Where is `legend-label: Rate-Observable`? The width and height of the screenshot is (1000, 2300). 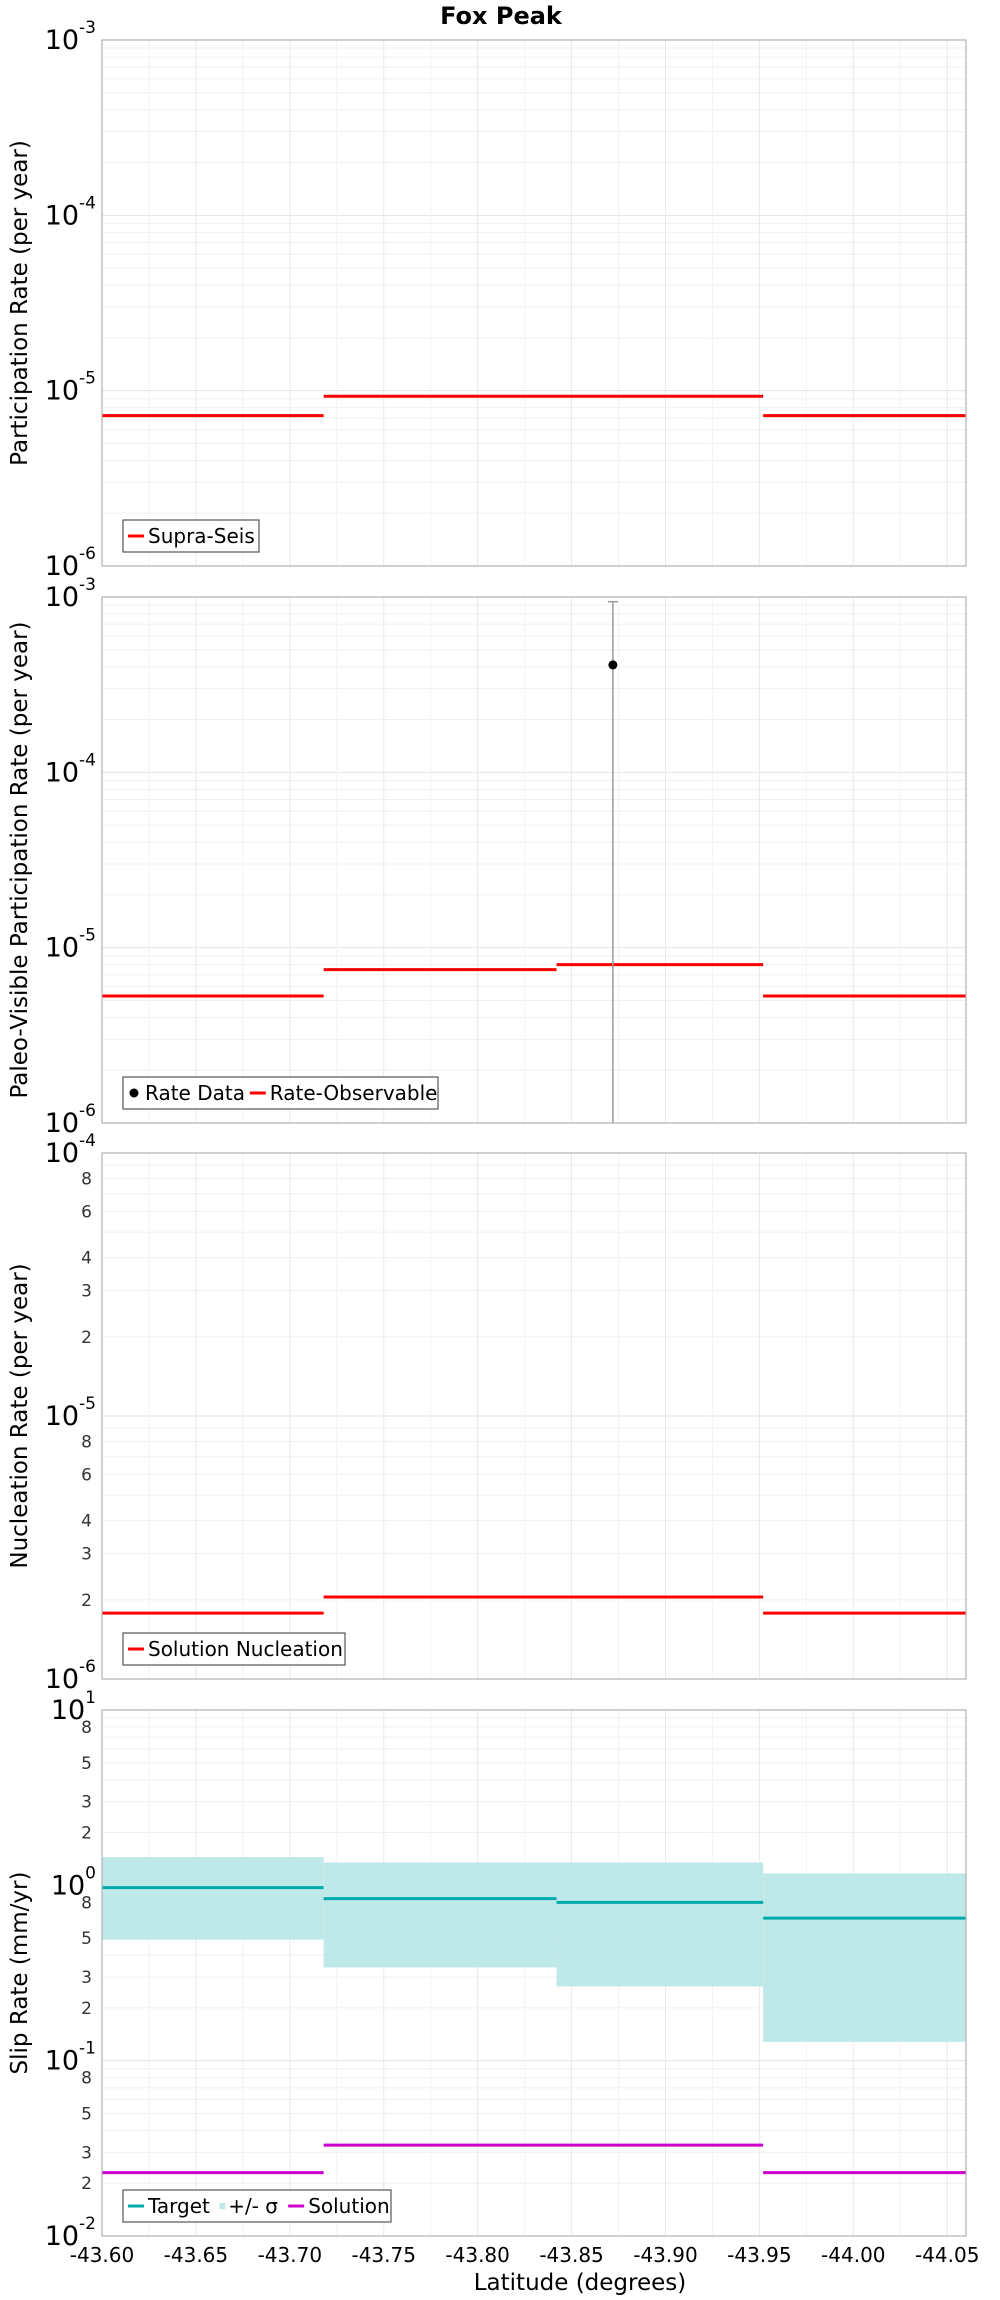 legend-label: Rate-Observable is located at coordinates (354, 1093).